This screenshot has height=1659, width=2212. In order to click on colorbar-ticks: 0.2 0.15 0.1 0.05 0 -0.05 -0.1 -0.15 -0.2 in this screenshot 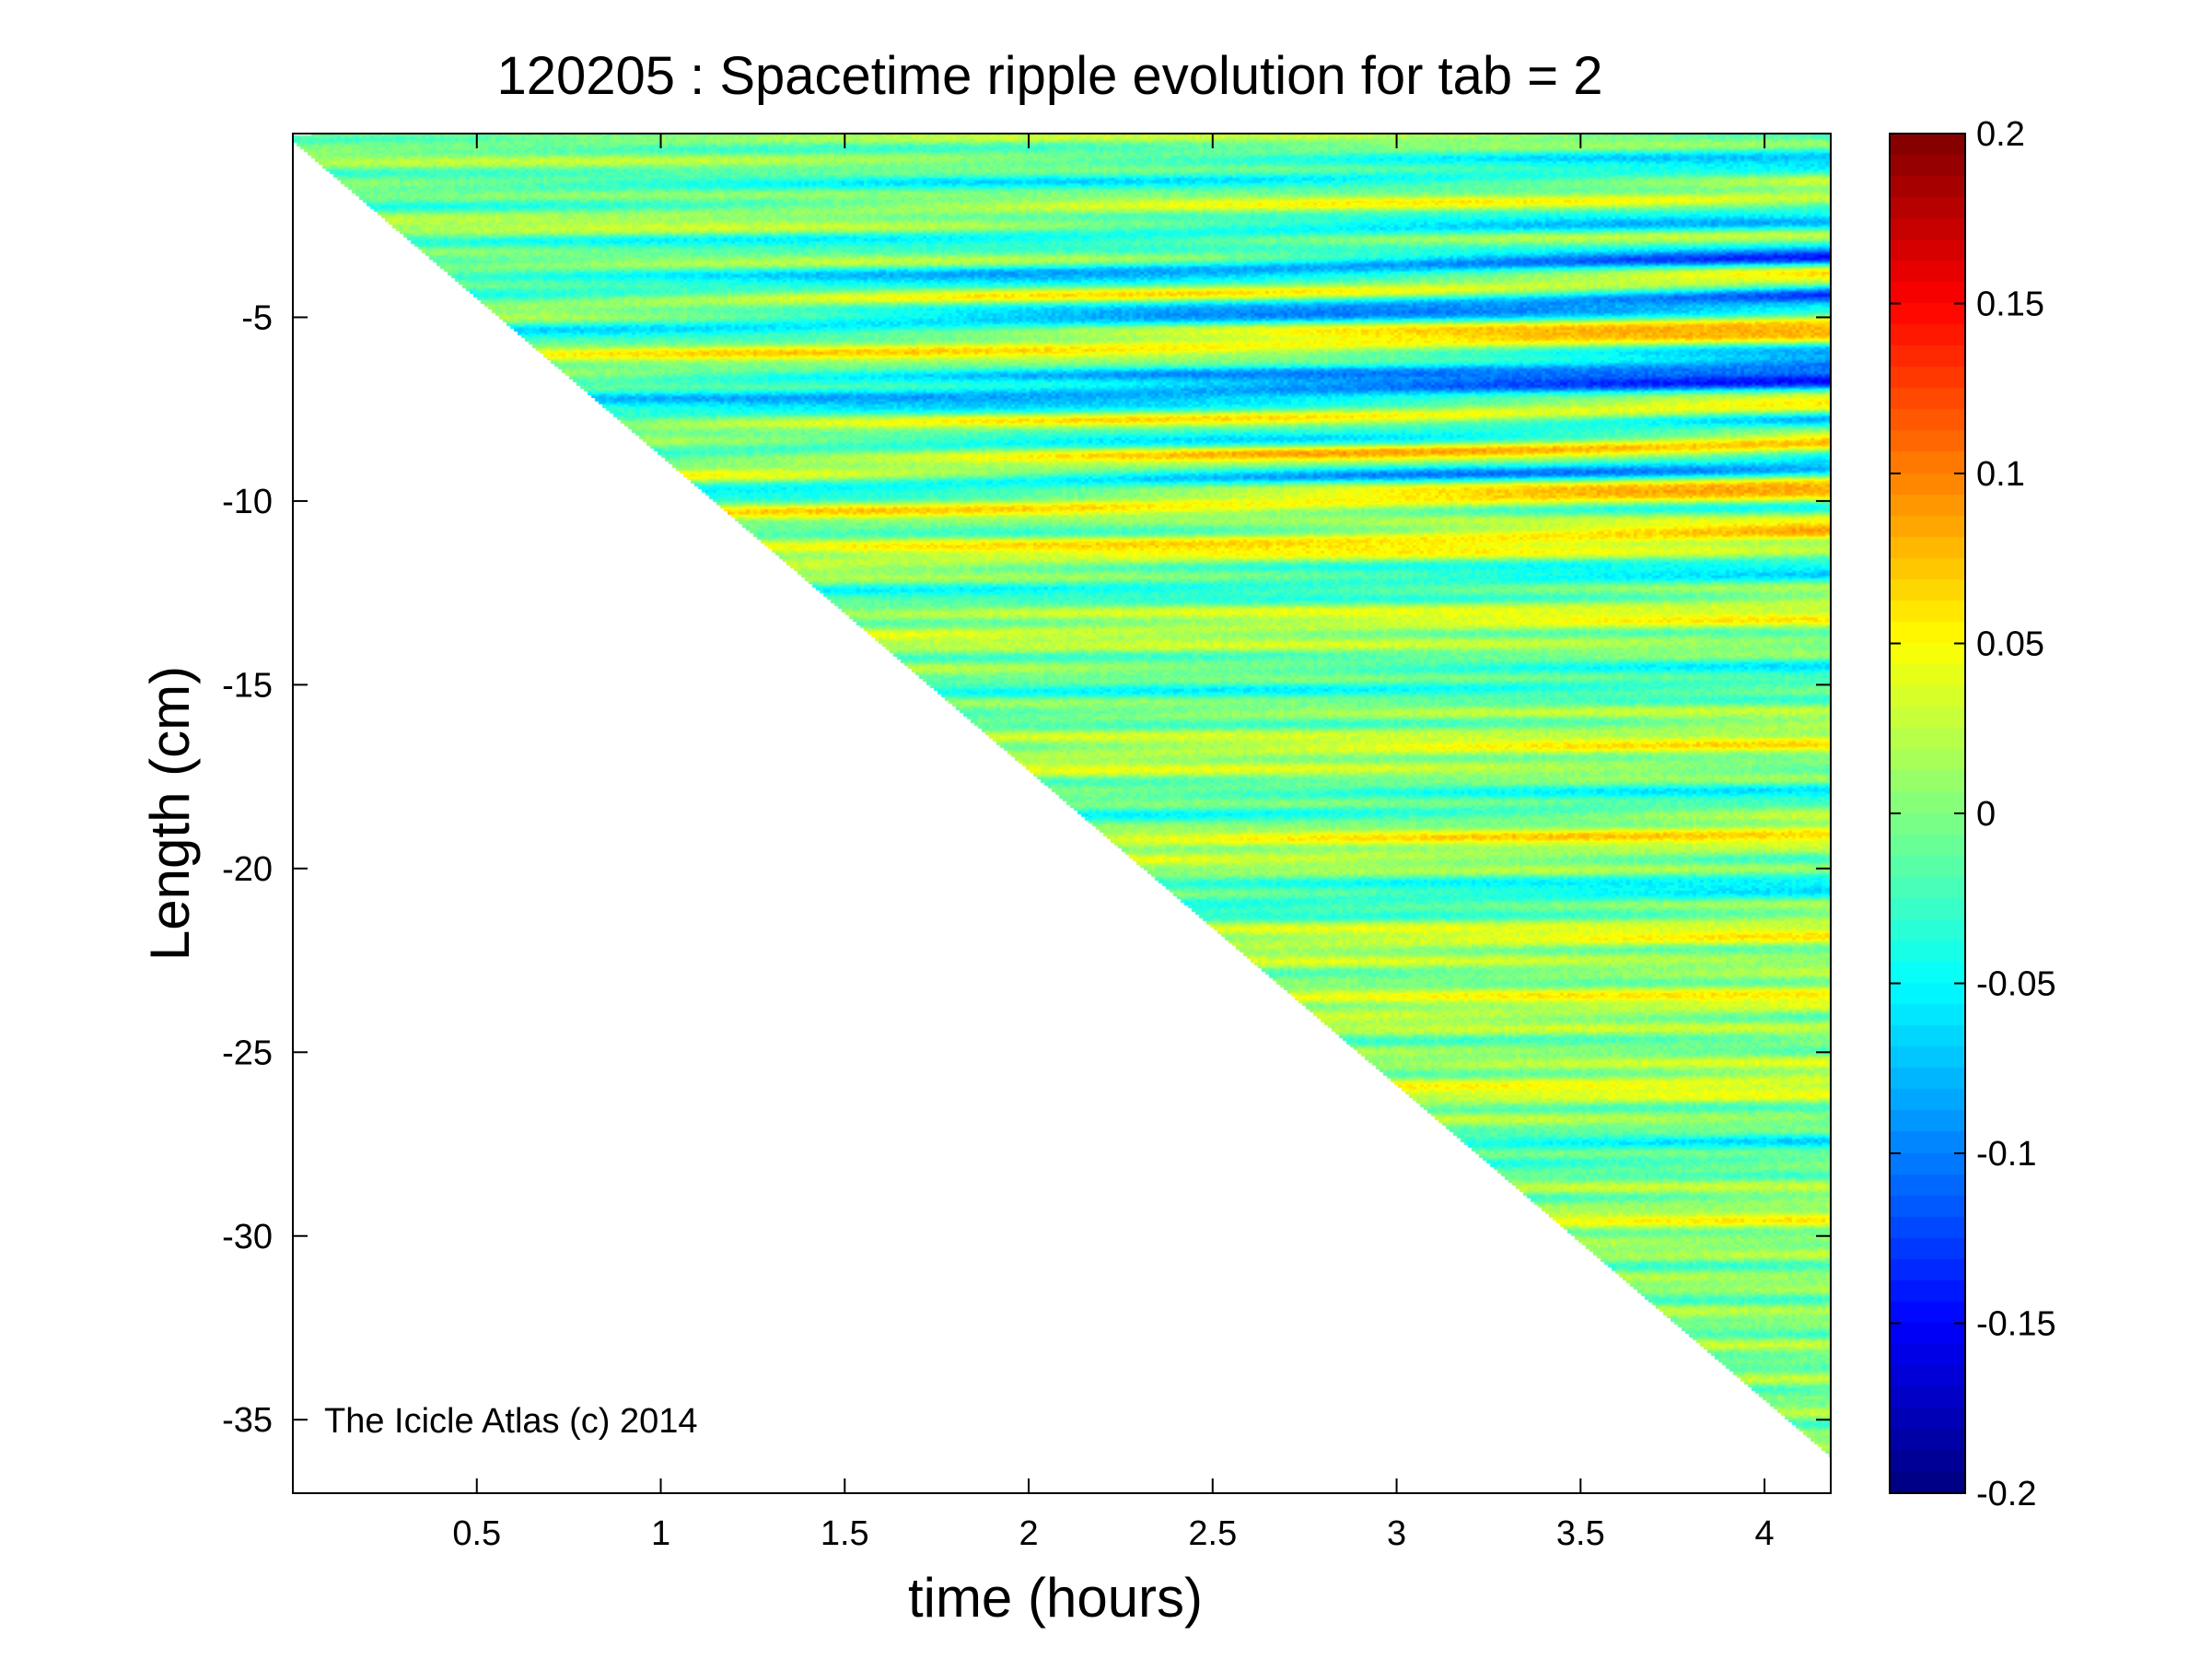, I will do `click(1973, 814)`.